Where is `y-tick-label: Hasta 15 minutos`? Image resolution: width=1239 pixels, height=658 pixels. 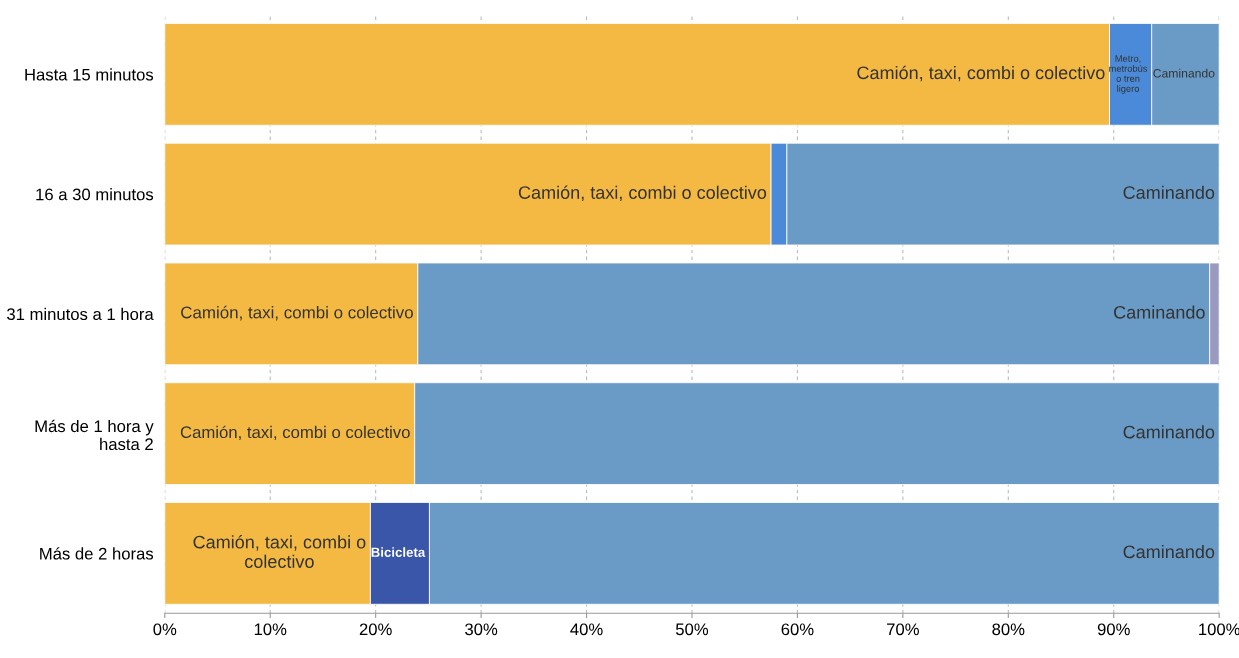 y-tick-label: Hasta 15 minutos is located at coordinates (89, 74).